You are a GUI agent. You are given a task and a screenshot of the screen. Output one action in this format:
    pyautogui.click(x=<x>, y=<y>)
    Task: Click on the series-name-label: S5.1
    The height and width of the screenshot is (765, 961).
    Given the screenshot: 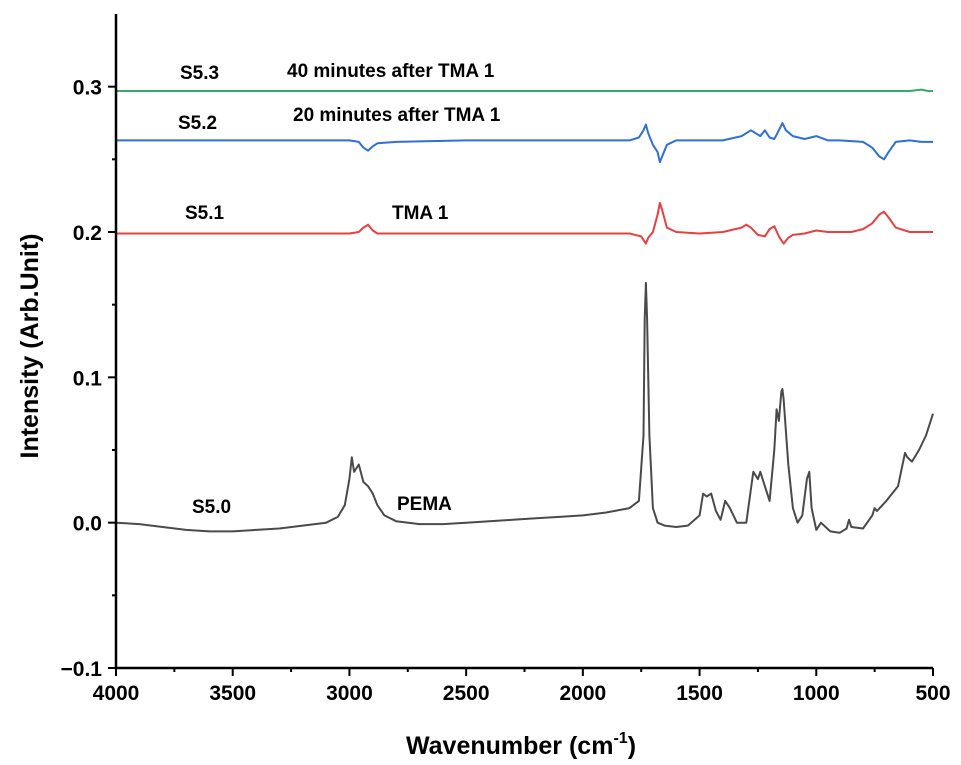 What is the action you would take?
    pyautogui.click(x=205, y=213)
    